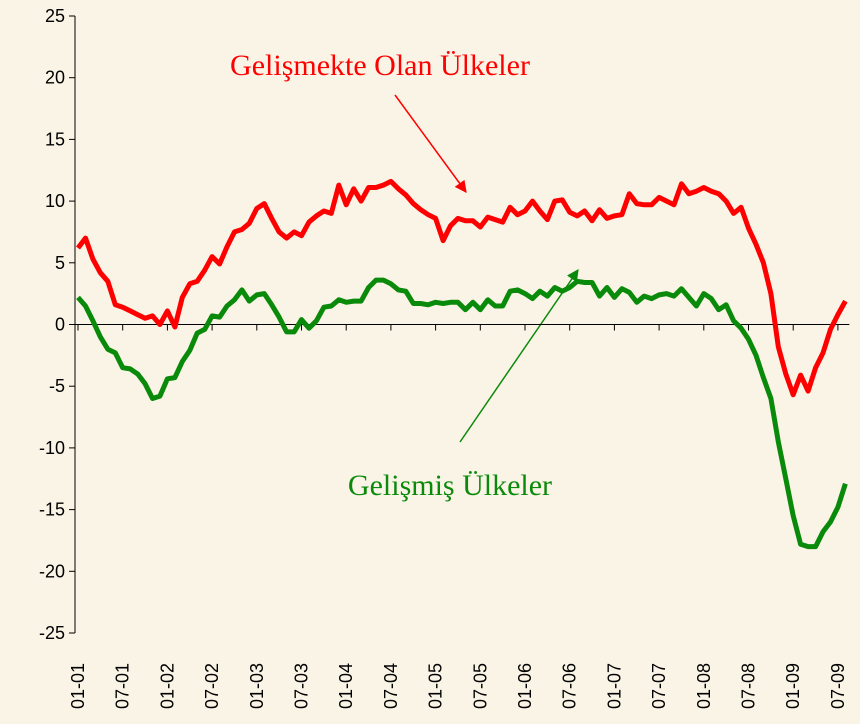 The image size is (860, 724). I want to click on y-tick-label: 15, so click(55, 139).